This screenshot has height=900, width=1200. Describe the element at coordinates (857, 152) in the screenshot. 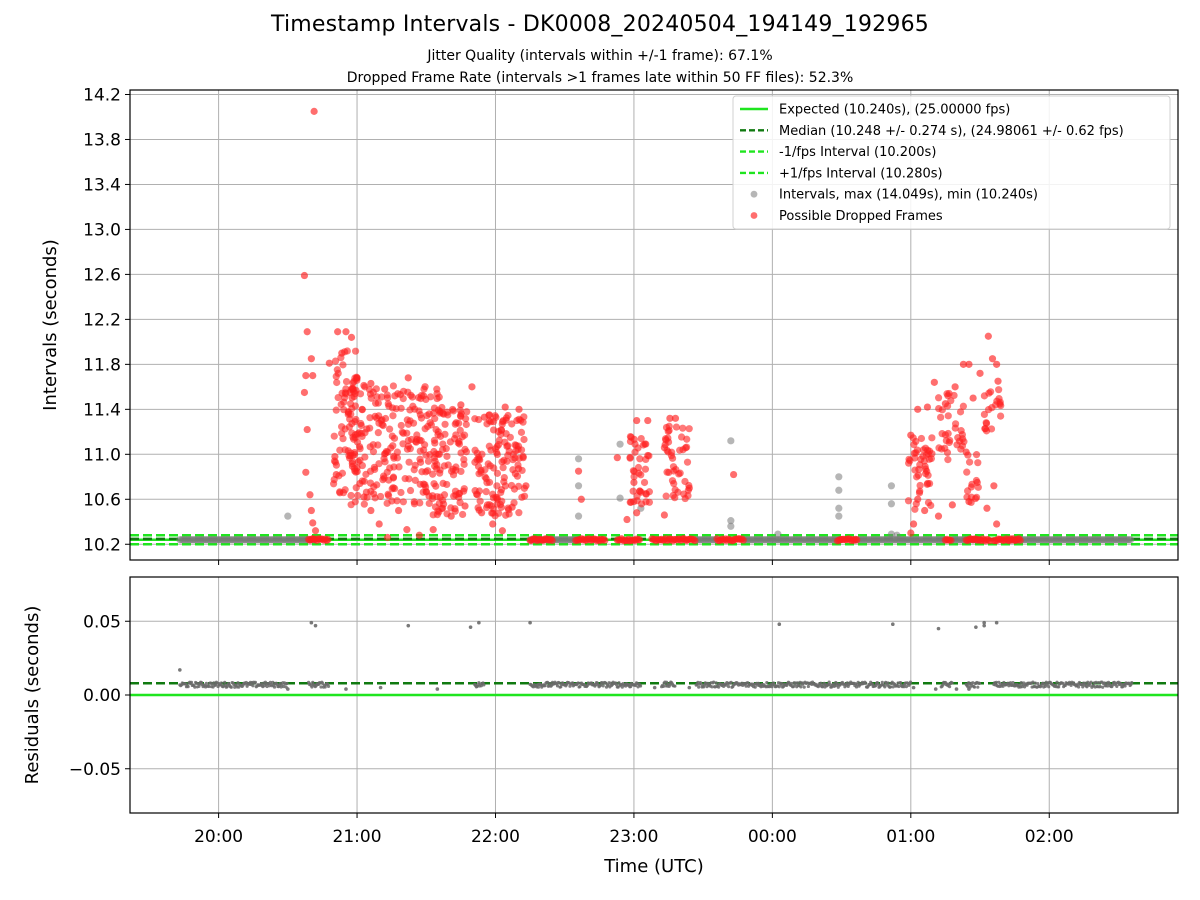

I see `legend-entry-label: -1/fps Interval (10.200s)` at that location.